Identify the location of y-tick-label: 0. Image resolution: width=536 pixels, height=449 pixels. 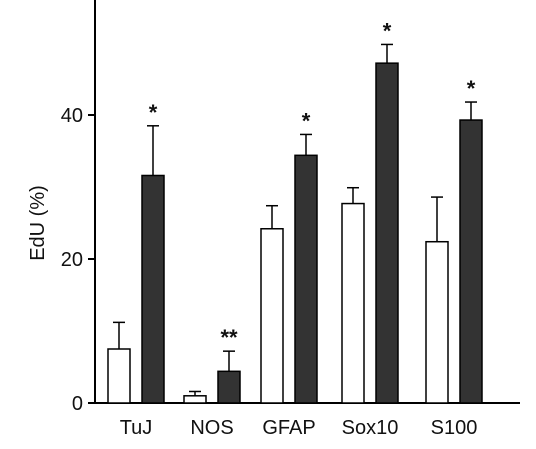
(77, 404).